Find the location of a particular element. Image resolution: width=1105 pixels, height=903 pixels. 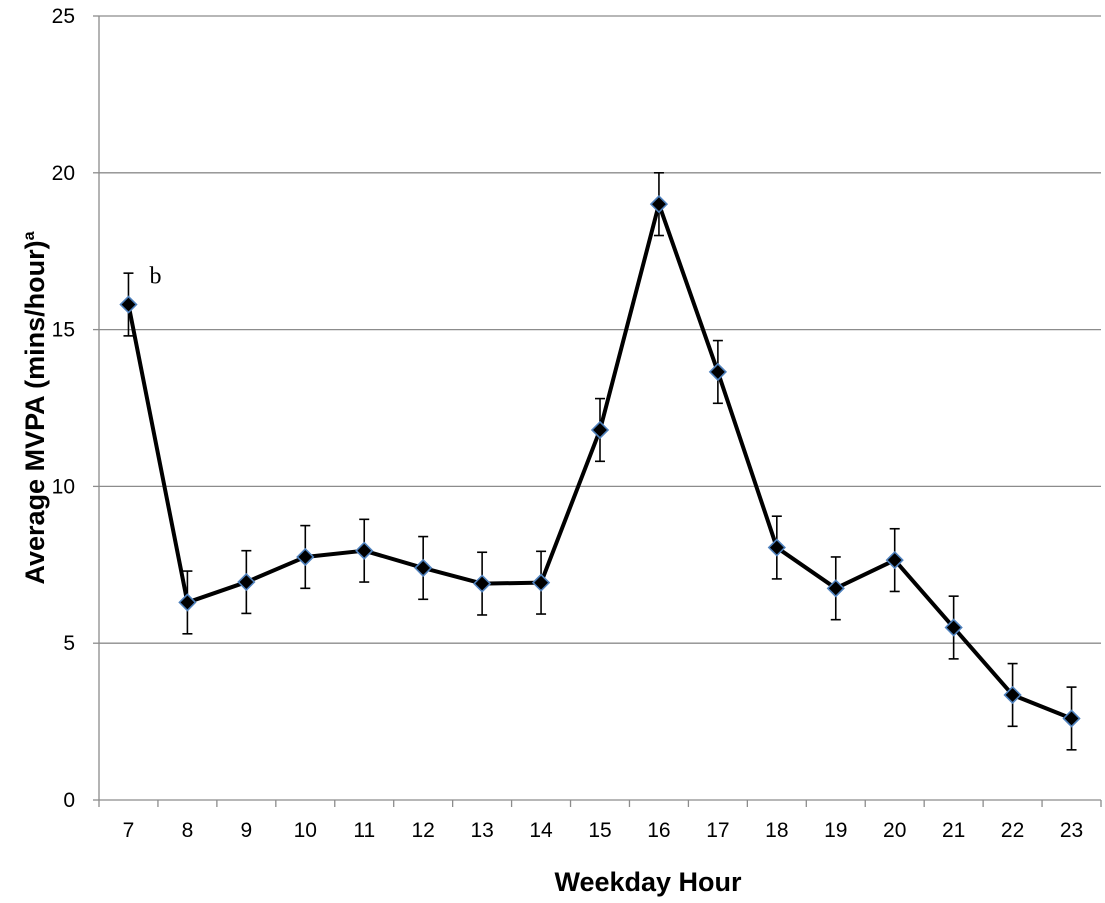

y-axis-title-main: Average MVPA (mins/hour) is located at coordinates (35, 412).